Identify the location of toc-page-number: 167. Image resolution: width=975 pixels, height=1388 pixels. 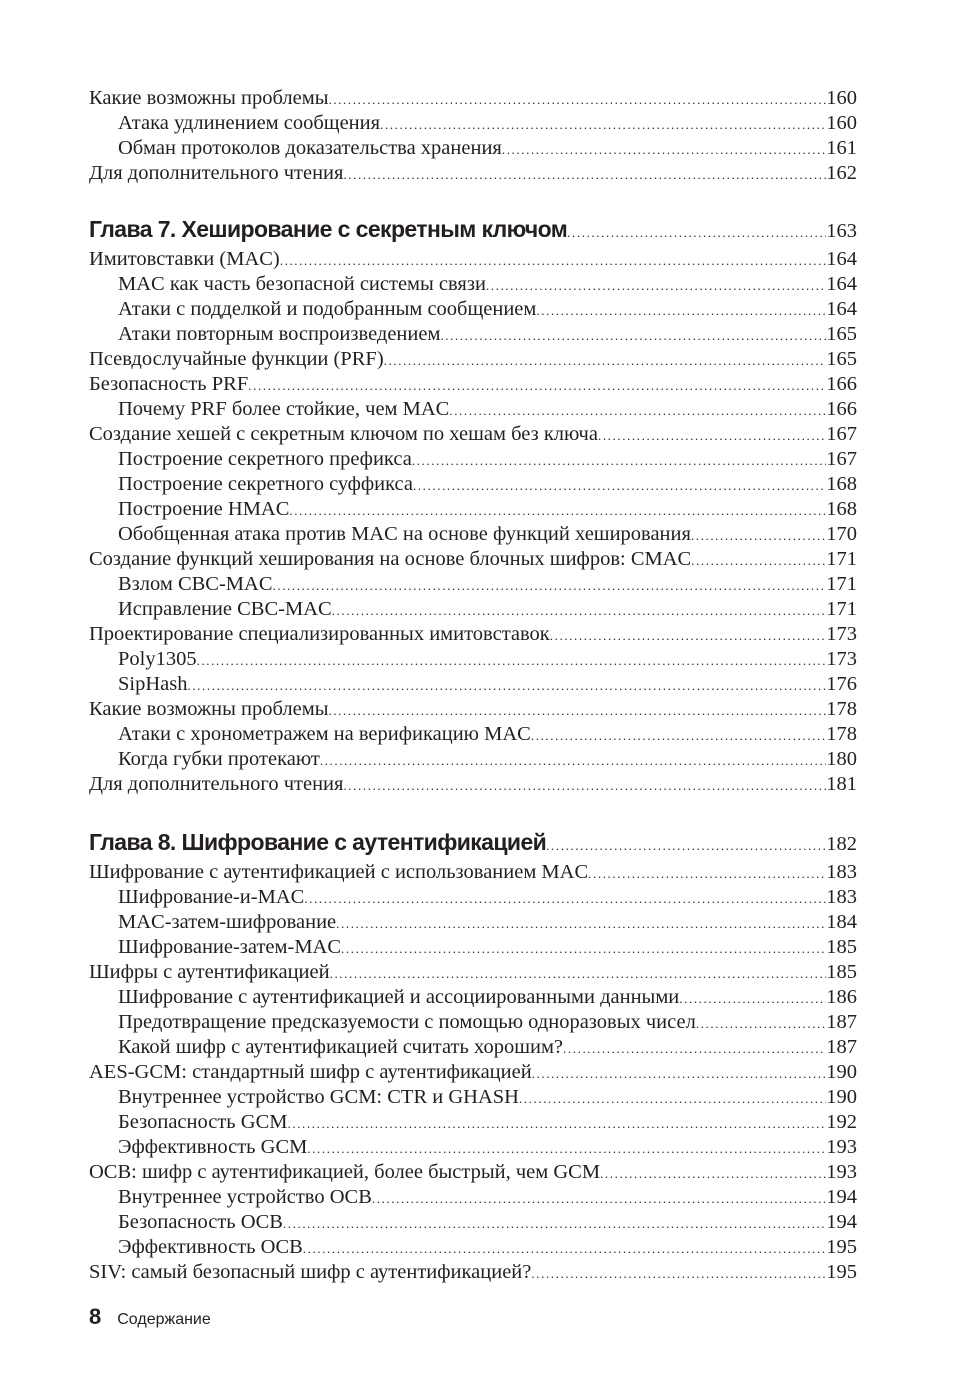
(841, 434).